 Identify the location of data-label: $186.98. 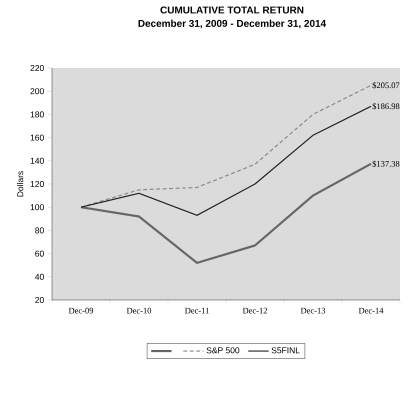
(386, 106).